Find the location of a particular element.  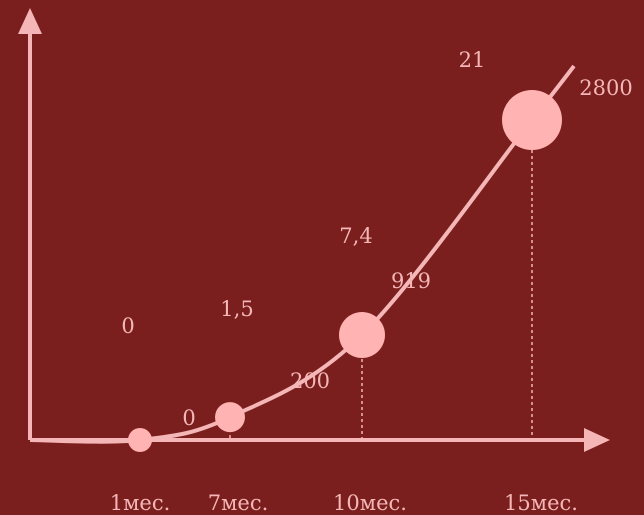

x-tick-label: 1мес. is located at coordinates (140, 503).